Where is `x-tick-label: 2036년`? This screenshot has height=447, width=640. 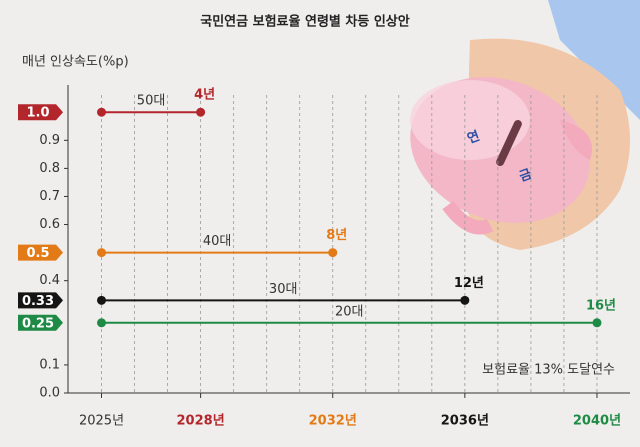 x-tick-label: 2036년 is located at coordinates (465, 421).